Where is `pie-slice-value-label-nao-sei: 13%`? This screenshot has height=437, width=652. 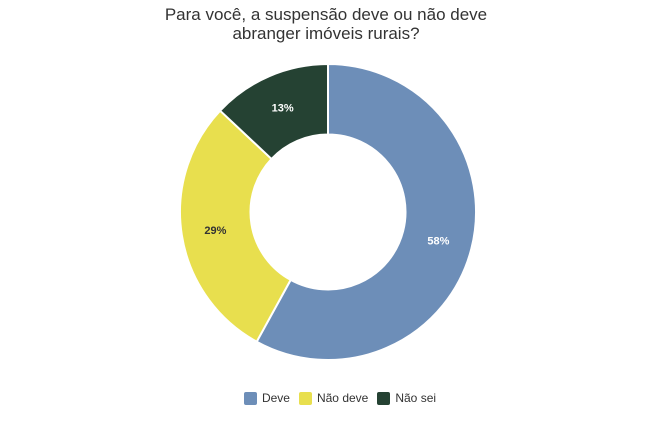 pie-slice-value-label-nao-sei: 13% is located at coordinates (283, 108).